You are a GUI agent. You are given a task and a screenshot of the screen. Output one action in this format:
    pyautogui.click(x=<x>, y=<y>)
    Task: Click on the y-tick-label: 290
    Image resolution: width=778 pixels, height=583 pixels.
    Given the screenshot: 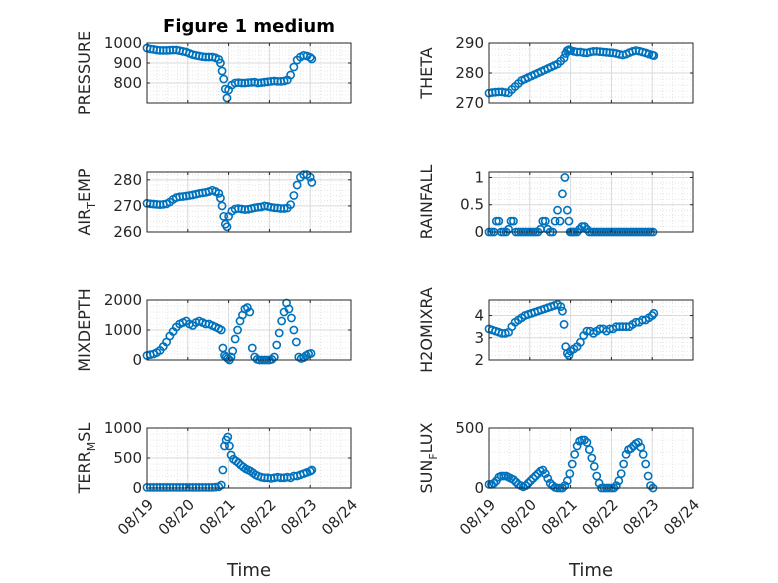 What is the action you would take?
    pyautogui.click(x=469, y=43)
    